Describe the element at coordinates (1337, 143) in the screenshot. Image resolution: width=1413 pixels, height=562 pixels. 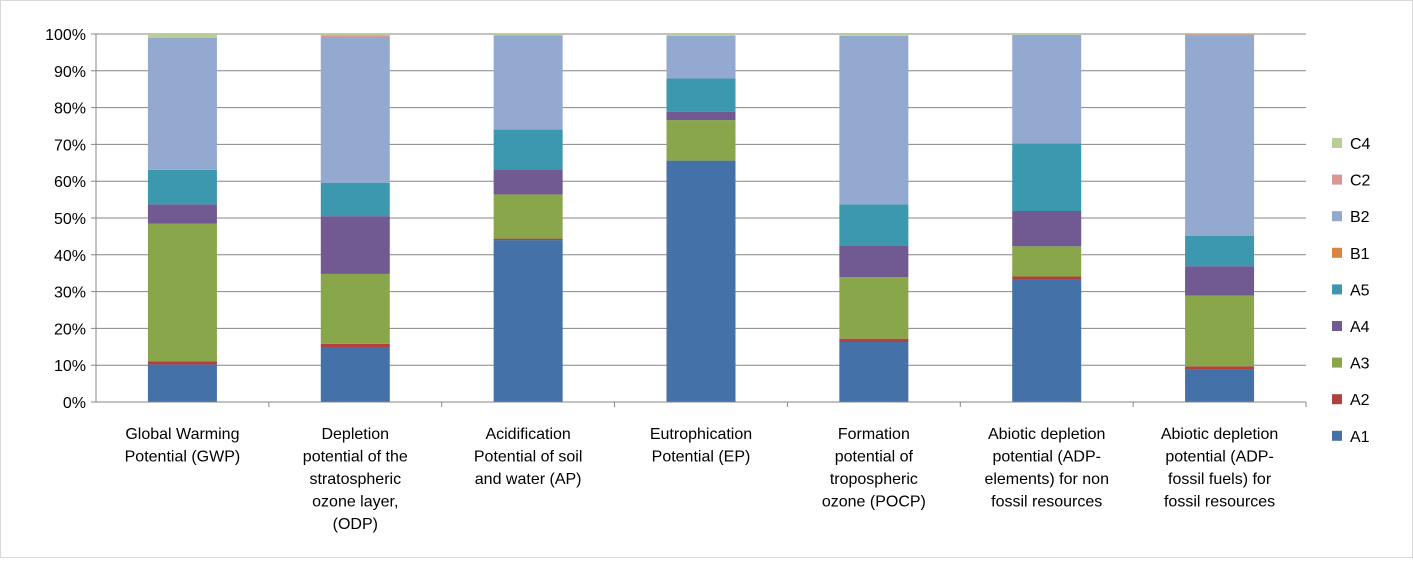
I see `legend-swatch-c4` at that location.